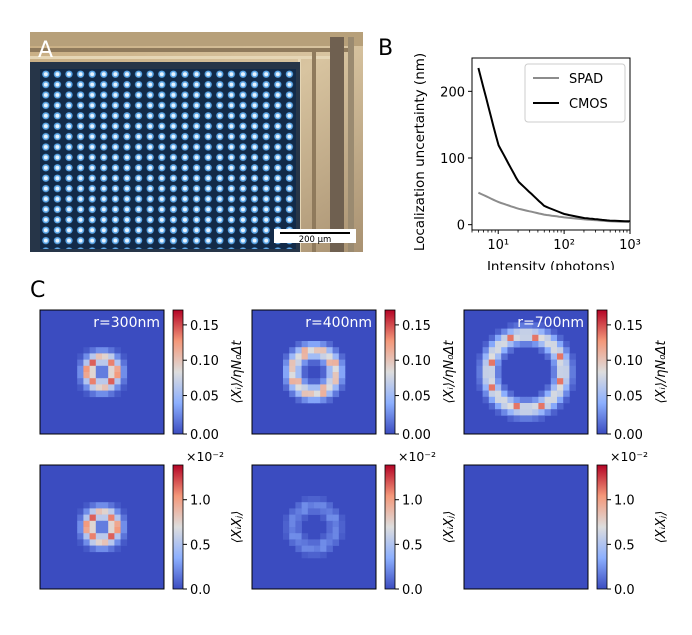 Image resolution: width=692 pixels, height=635 pixels. What do you see at coordinates (551, 144) in the screenshot?
I see `plot-frame` at bounding box center [551, 144].